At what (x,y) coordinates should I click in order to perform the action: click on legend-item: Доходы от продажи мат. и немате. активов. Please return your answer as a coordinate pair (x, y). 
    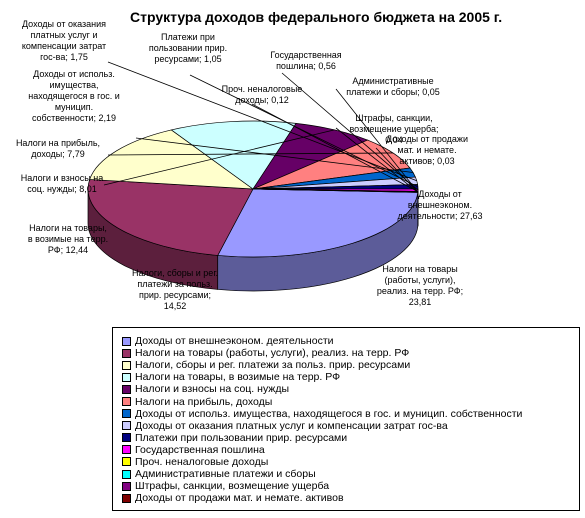
    Looking at the image, I should click on (350, 498).